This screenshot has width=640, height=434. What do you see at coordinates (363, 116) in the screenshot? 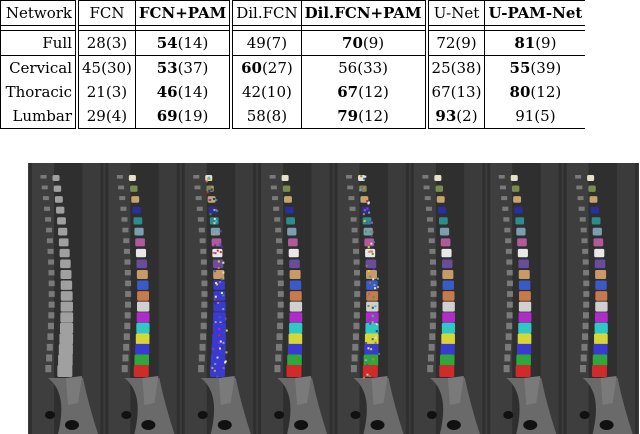
I see `table-cell: 79(12)` at bounding box center [363, 116].